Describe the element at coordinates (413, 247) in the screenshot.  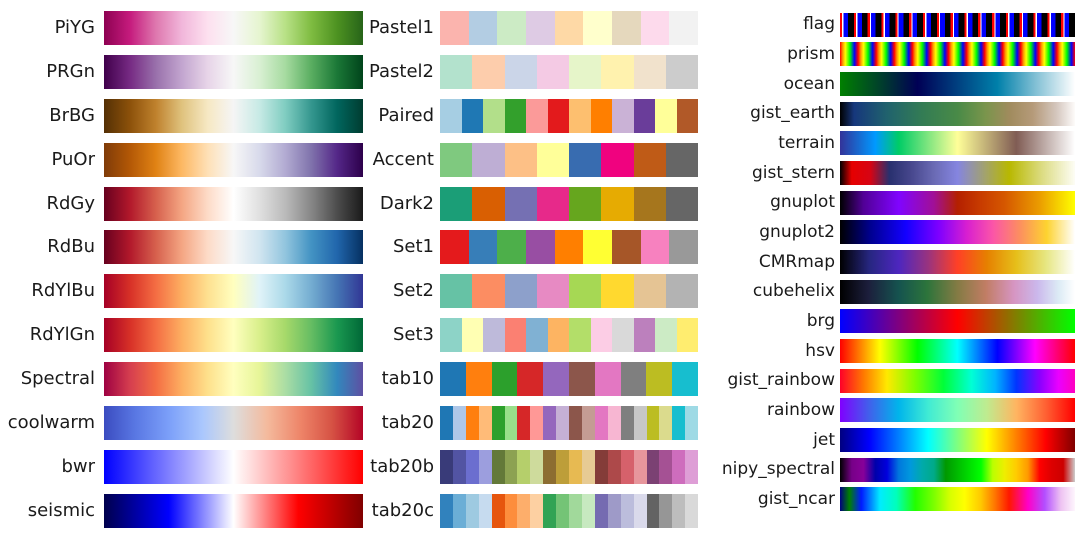
I see `colormap-label-Set1: Set1` at that location.